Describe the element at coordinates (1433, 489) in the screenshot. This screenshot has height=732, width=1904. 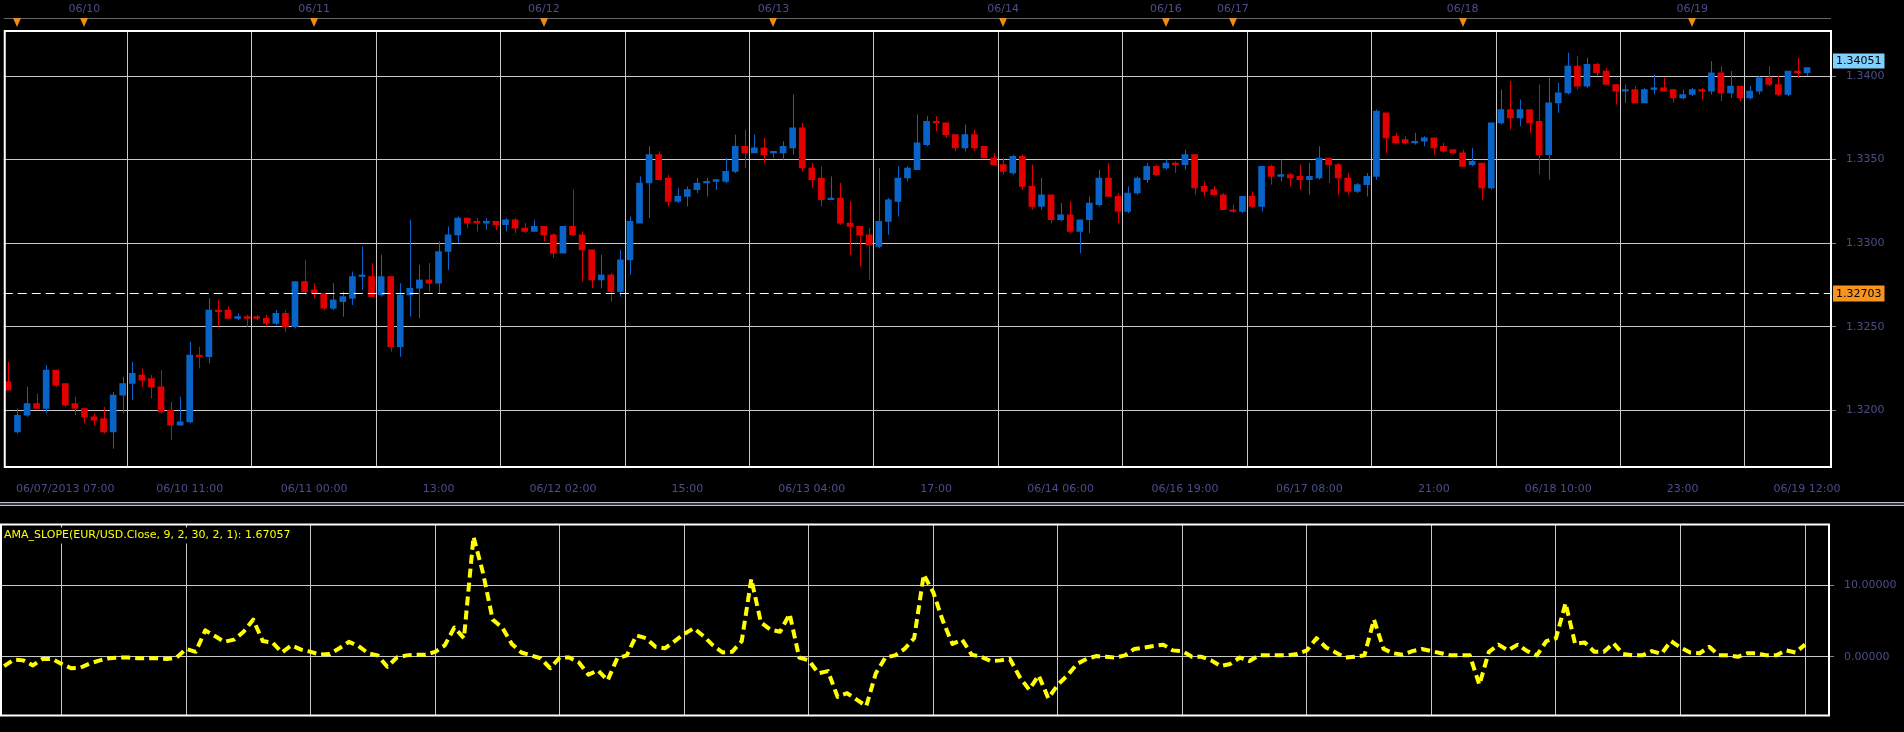
I see `x-tick-label: 21:00` at that location.